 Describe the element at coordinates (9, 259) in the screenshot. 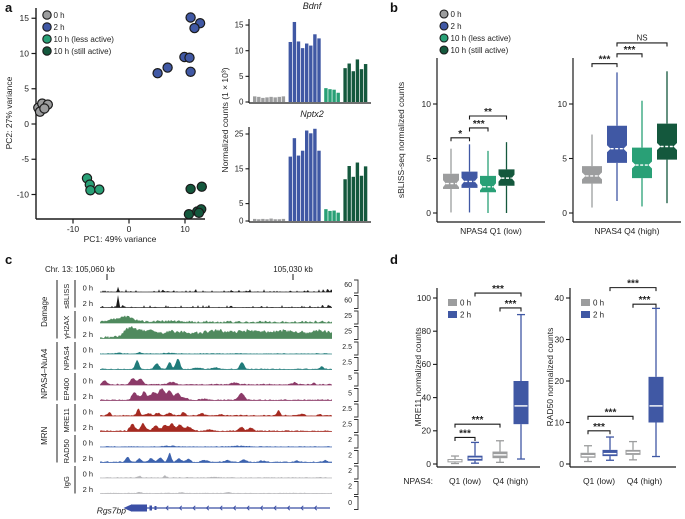

I see `panel-c-label: c` at that location.